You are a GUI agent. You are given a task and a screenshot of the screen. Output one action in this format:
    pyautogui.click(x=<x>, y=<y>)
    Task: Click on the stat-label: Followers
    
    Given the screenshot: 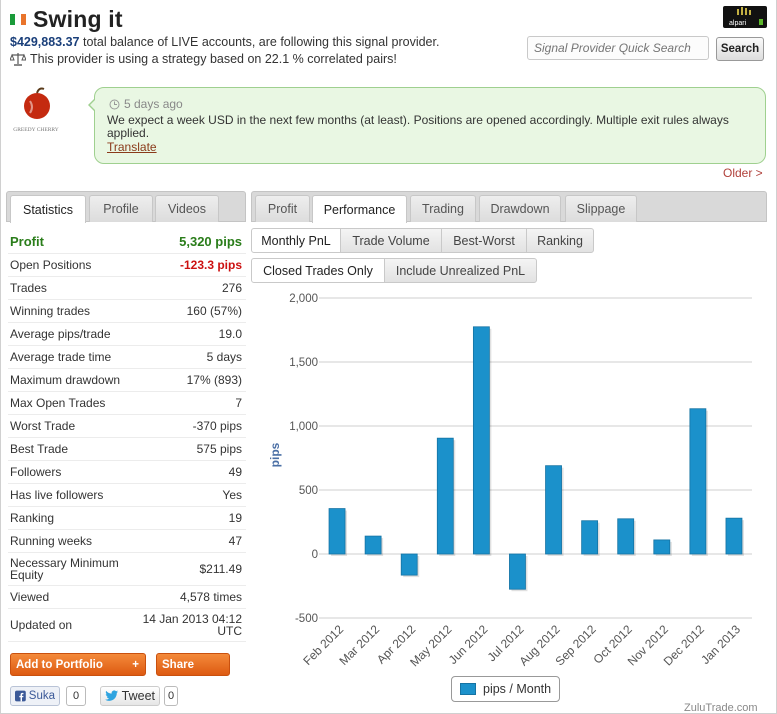 What is the action you would take?
    pyautogui.click(x=36, y=472)
    